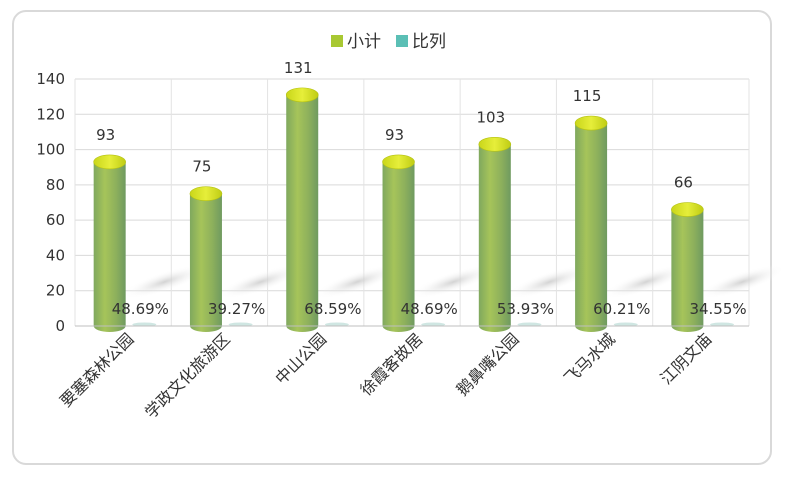 The height and width of the screenshot is (478, 789). Describe the element at coordinates (621, 309) in the screenshot. I see `data-label-ratio: 60.21%` at that location.